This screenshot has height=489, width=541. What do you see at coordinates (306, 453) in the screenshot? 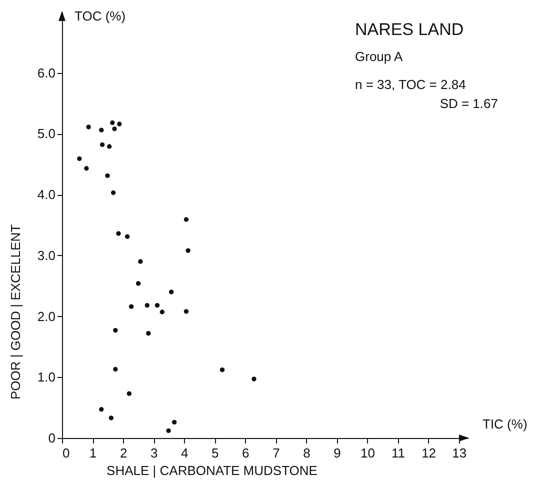
I see `x-tick-label: 8` at bounding box center [306, 453].